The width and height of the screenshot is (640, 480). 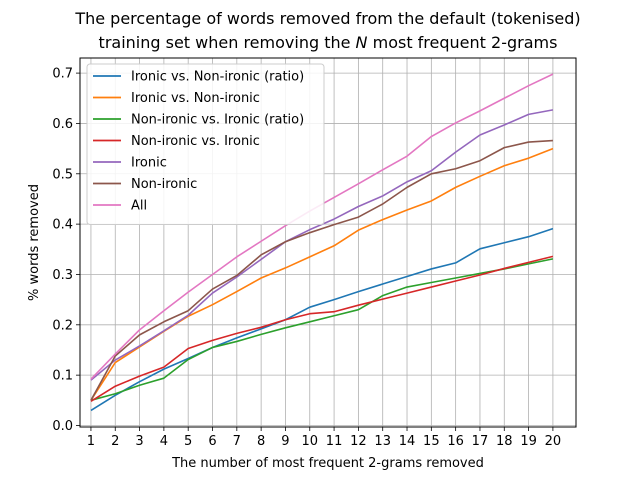 I want to click on legend-label: Non-ironic vs. Ironic (ratio), so click(x=217, y=120).